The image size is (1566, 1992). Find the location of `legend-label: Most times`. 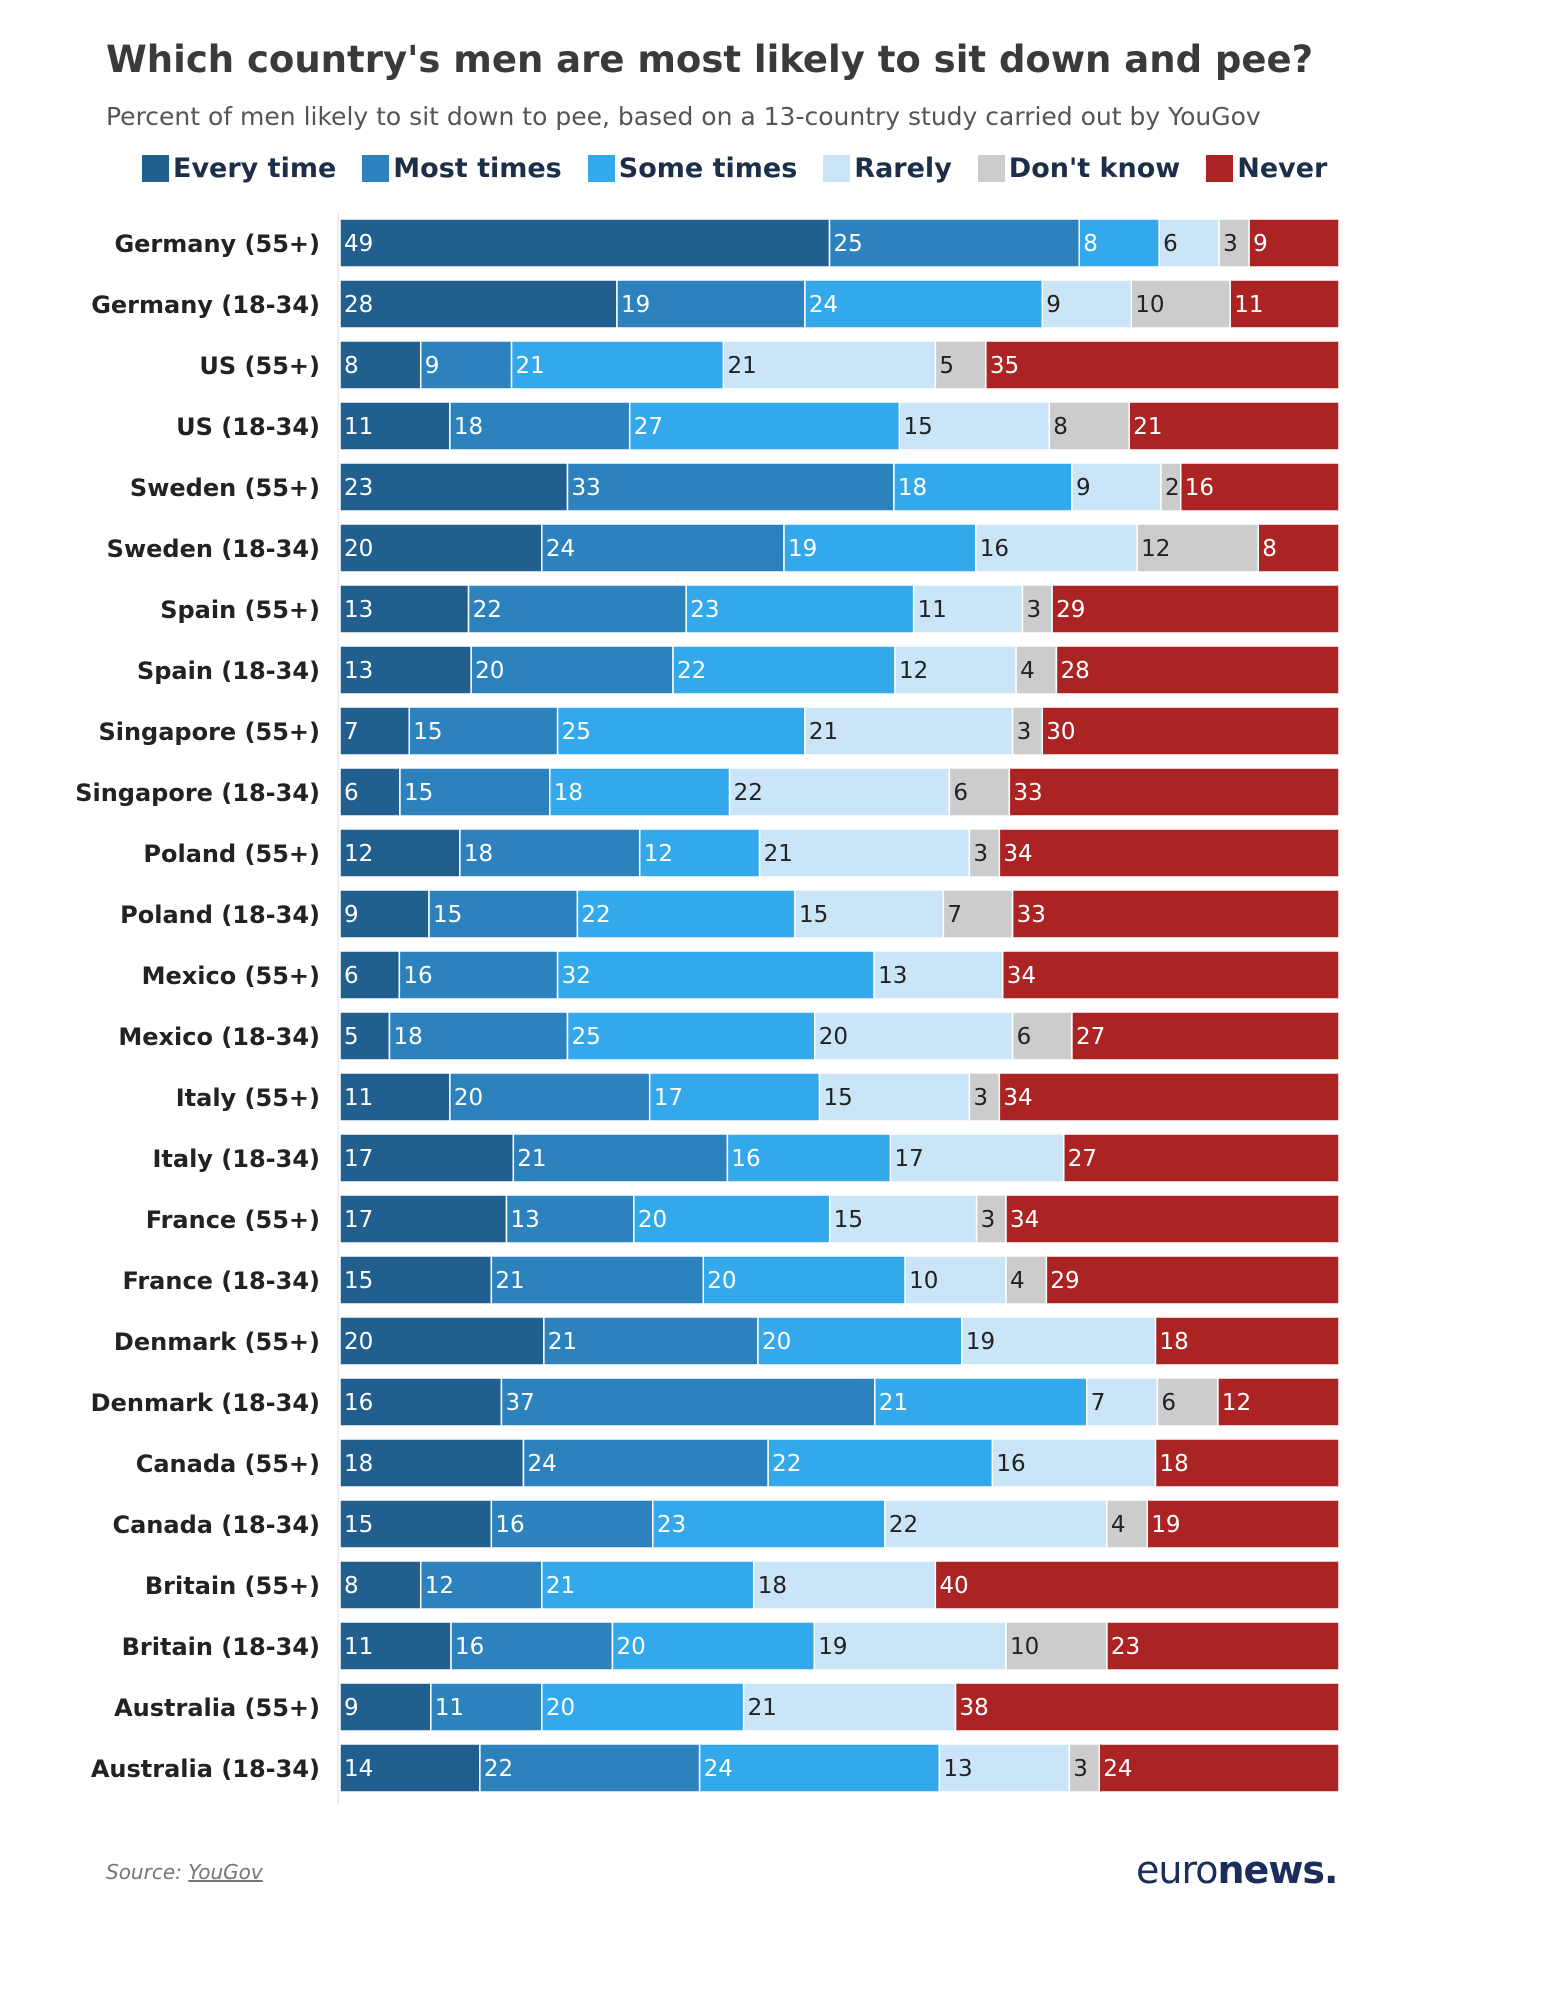

legend-label: Most times is located at coordinates (477, 168).